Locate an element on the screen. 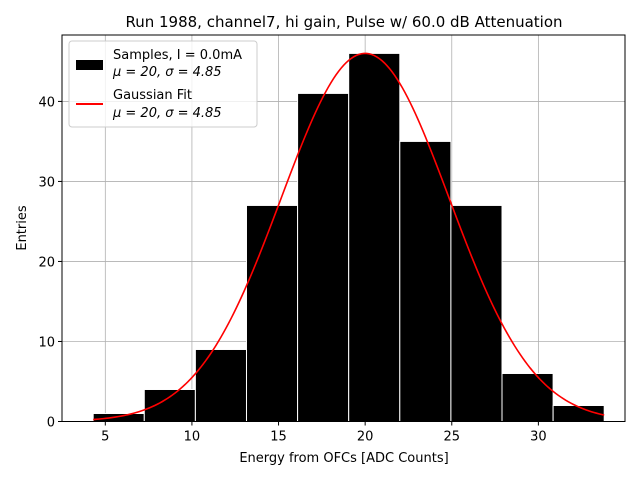  x-axis-label: Energy from OFCs [ADC Counts] is located at coordinates (343, 458).